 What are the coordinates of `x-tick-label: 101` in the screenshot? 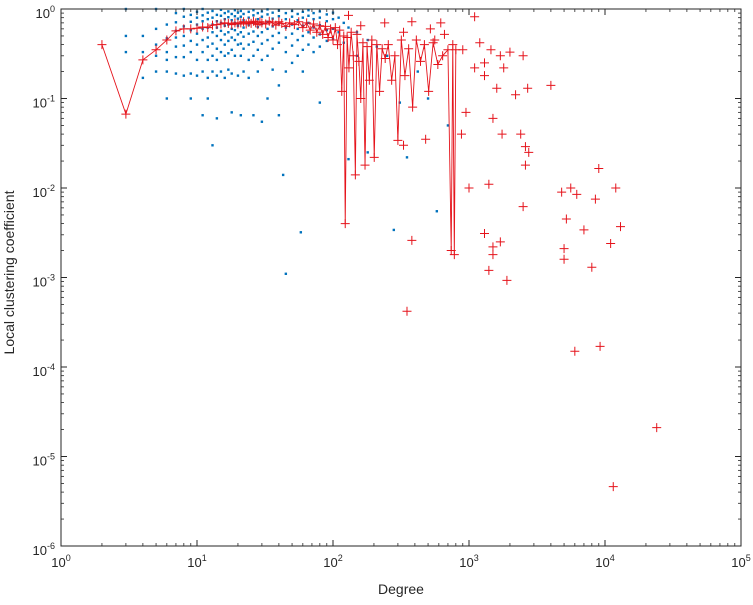 It's located at (196, 561).